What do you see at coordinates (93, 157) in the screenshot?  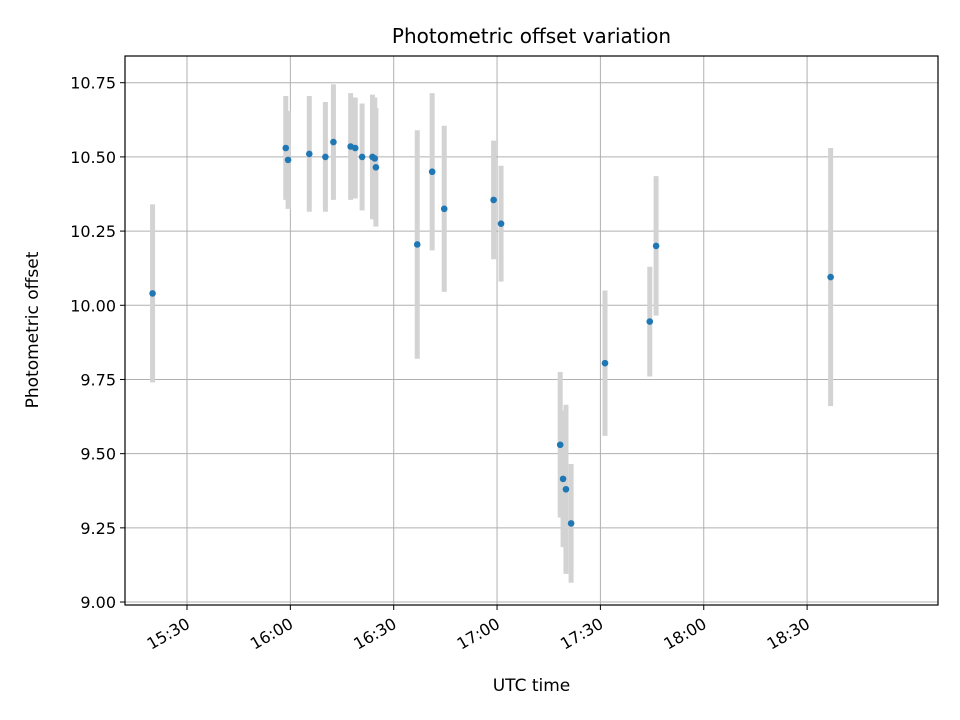 I see `y-tick-label: 10.50` at bounding box center [93, 157].